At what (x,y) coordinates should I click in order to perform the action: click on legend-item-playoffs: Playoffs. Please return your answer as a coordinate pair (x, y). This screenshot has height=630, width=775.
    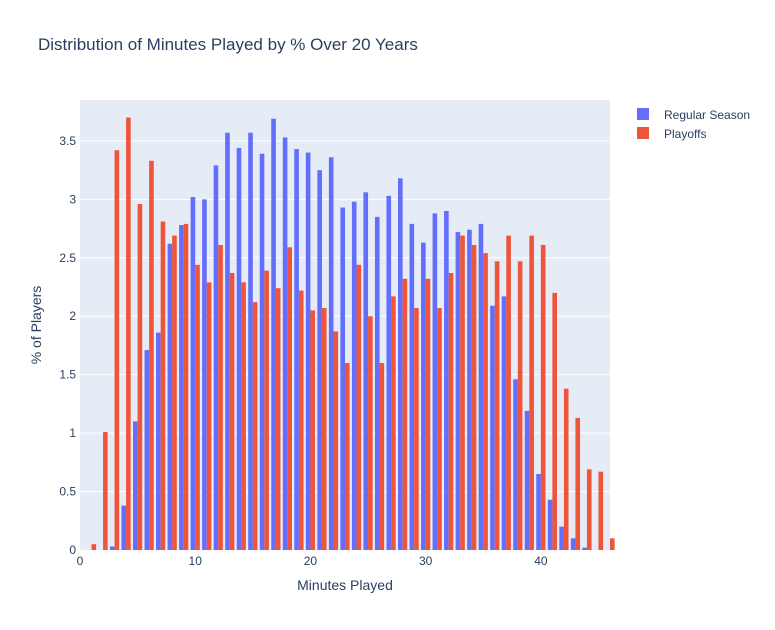
    Looking at the image, I should click on (671, 134).